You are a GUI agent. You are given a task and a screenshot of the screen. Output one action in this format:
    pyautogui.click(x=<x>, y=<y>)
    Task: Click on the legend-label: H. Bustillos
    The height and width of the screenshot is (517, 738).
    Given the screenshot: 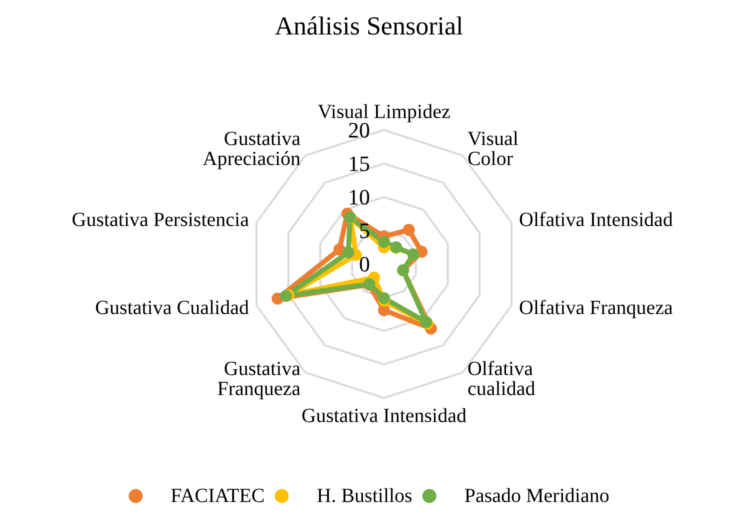 What is the action you would take?
    pyautogui.click(x=364, y=496)
    